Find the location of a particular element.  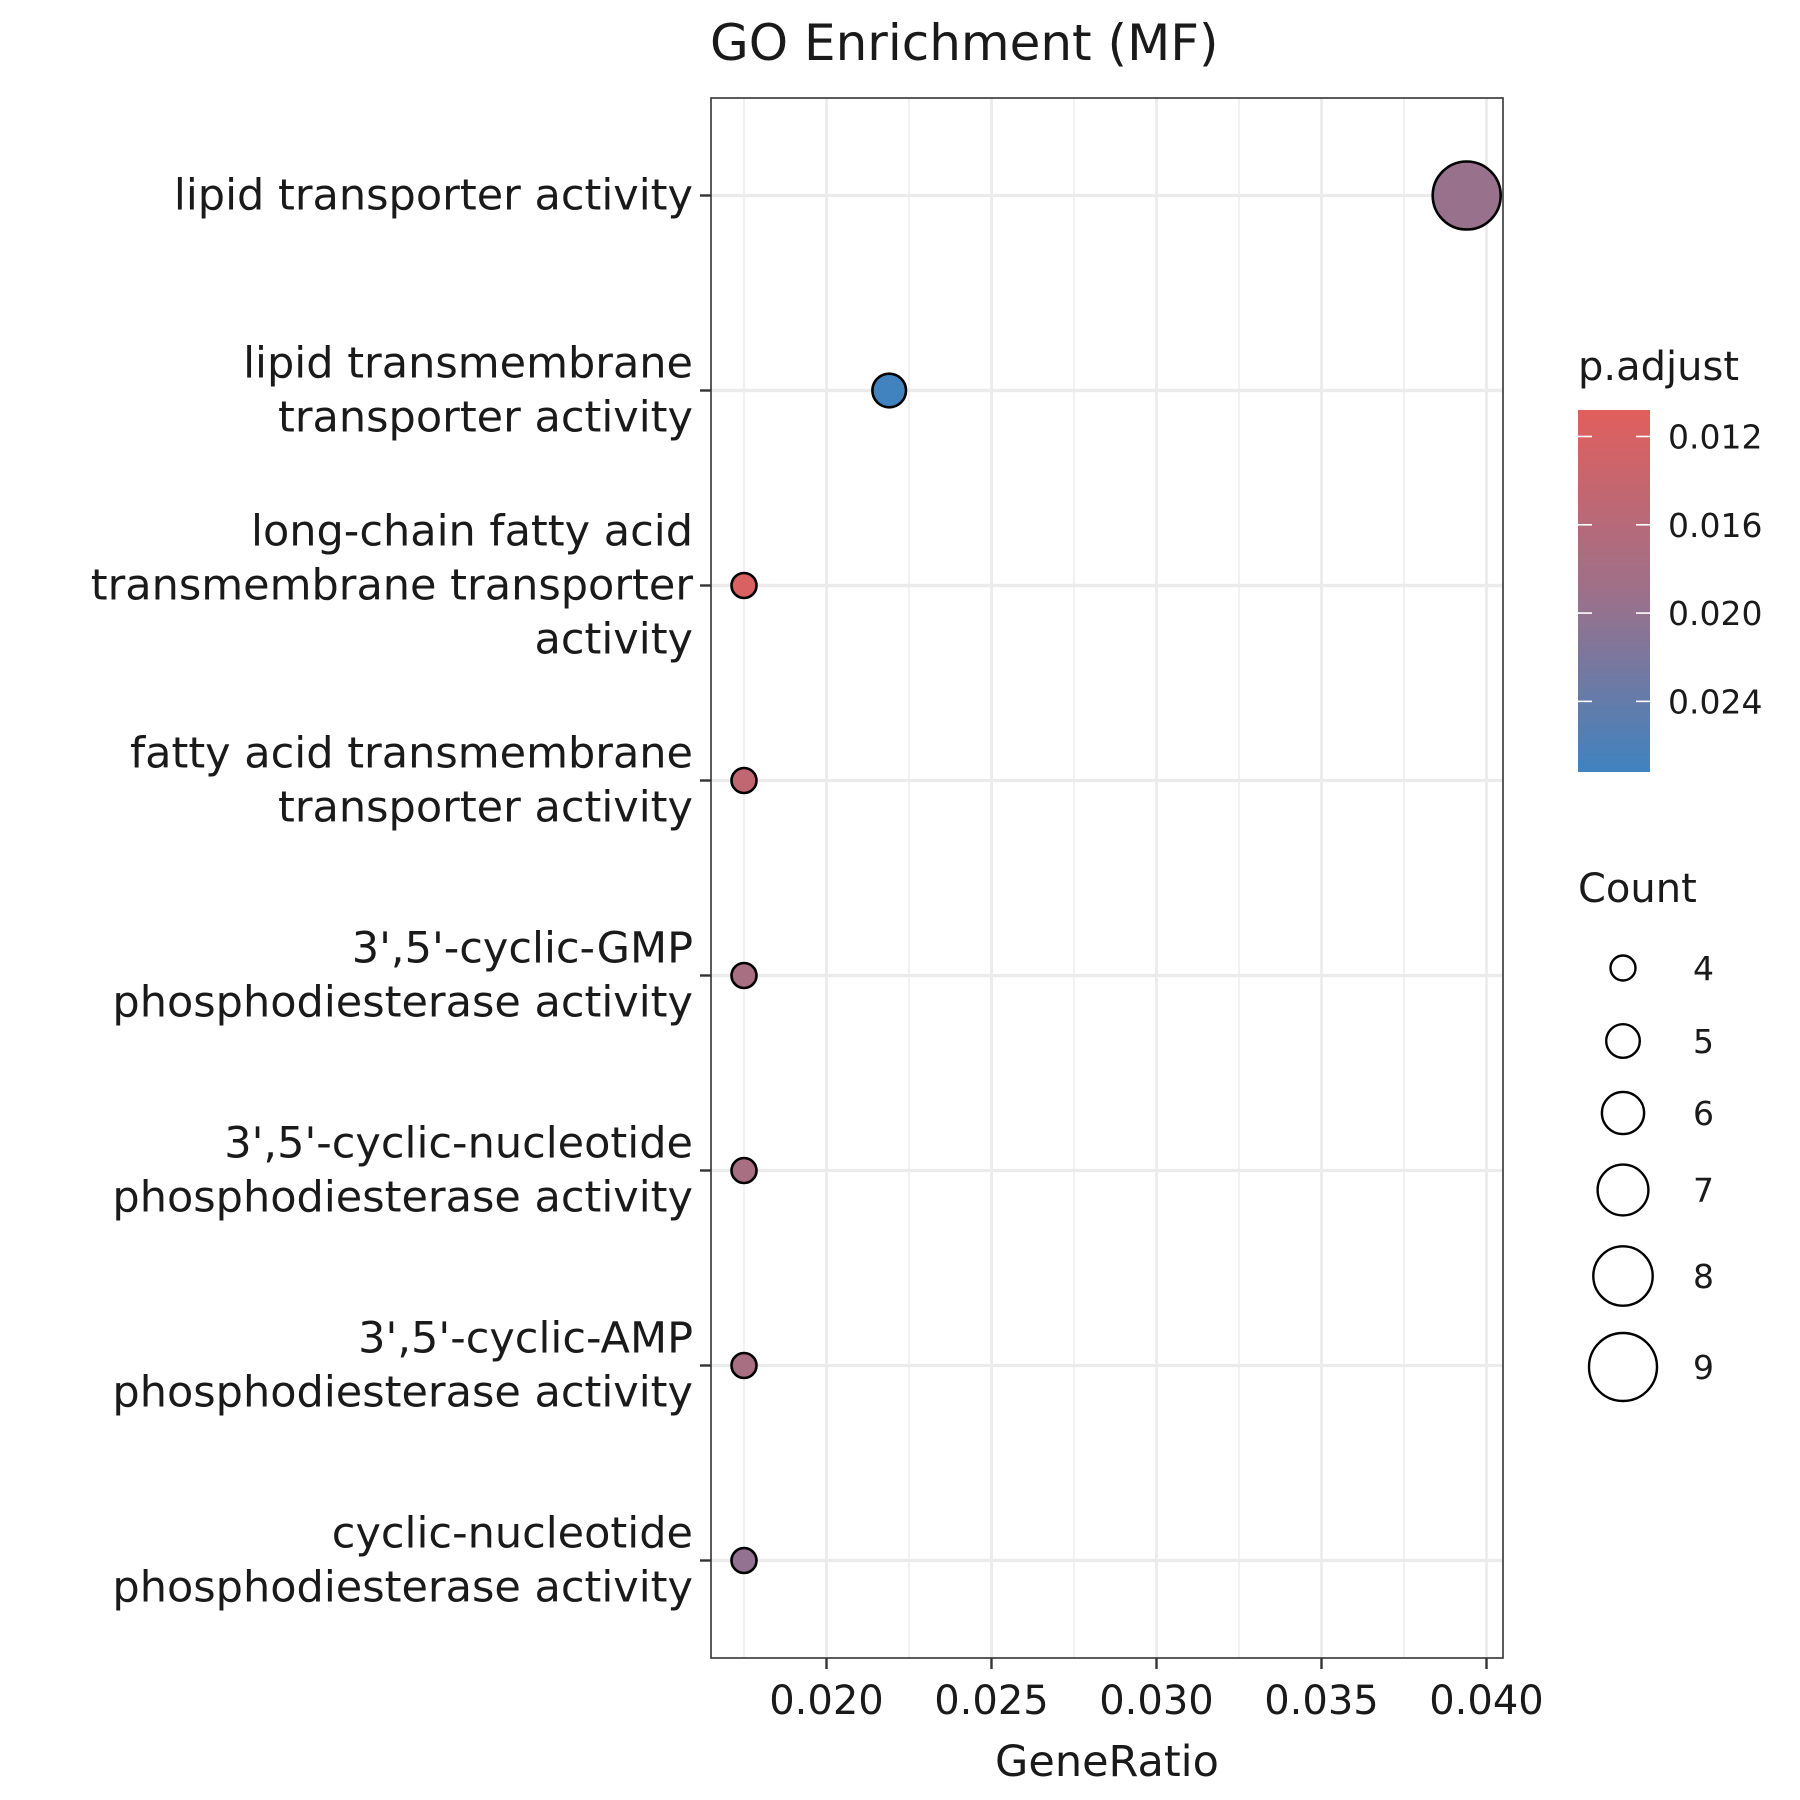

y-tick-label: 3',5'-cyclic-AMP is located at coordinates (525, 1339).